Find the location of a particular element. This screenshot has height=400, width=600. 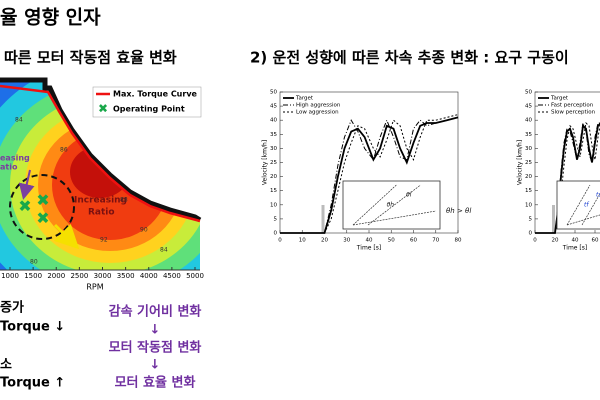

flow: 감속 기어비 변화 ↓ 모터 작동점 변화 ↓ 모터 효율 변화 is located at coordinates (155, 347).